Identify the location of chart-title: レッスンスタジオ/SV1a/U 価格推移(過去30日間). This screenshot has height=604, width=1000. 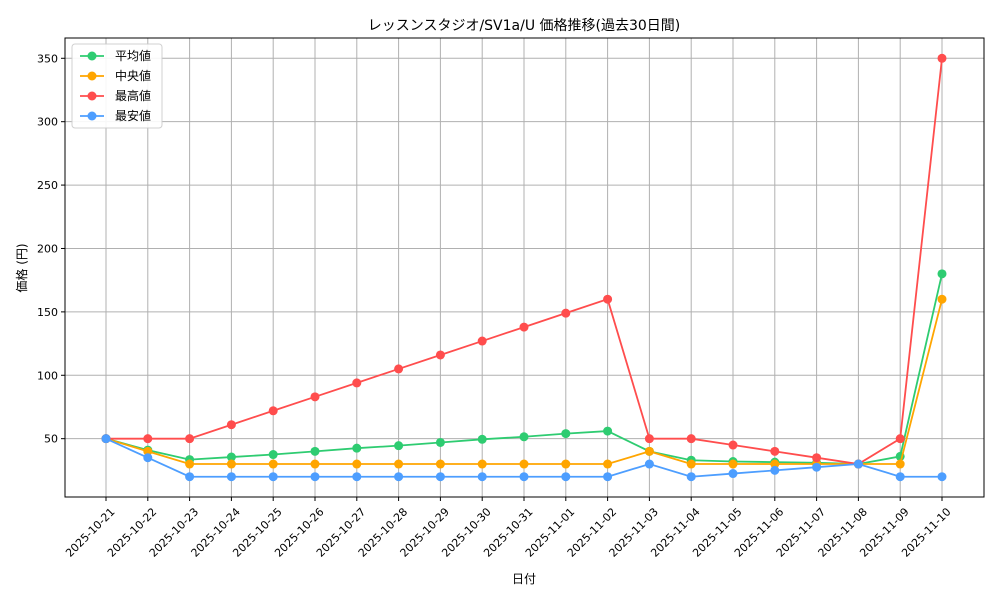
(524, 26).